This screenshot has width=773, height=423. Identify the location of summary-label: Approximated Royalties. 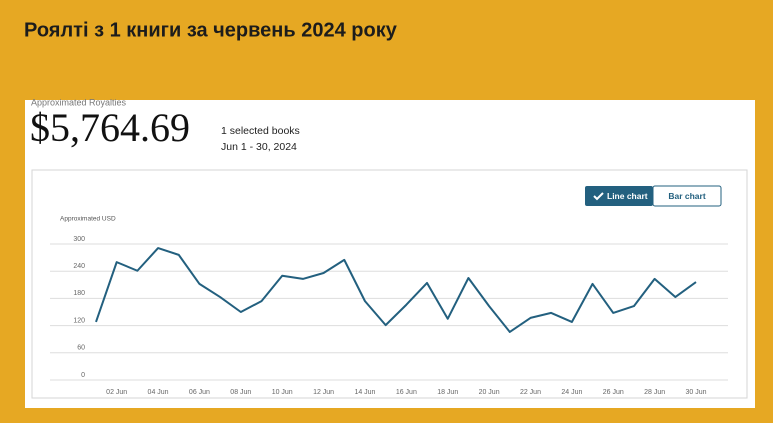
(79, 102).